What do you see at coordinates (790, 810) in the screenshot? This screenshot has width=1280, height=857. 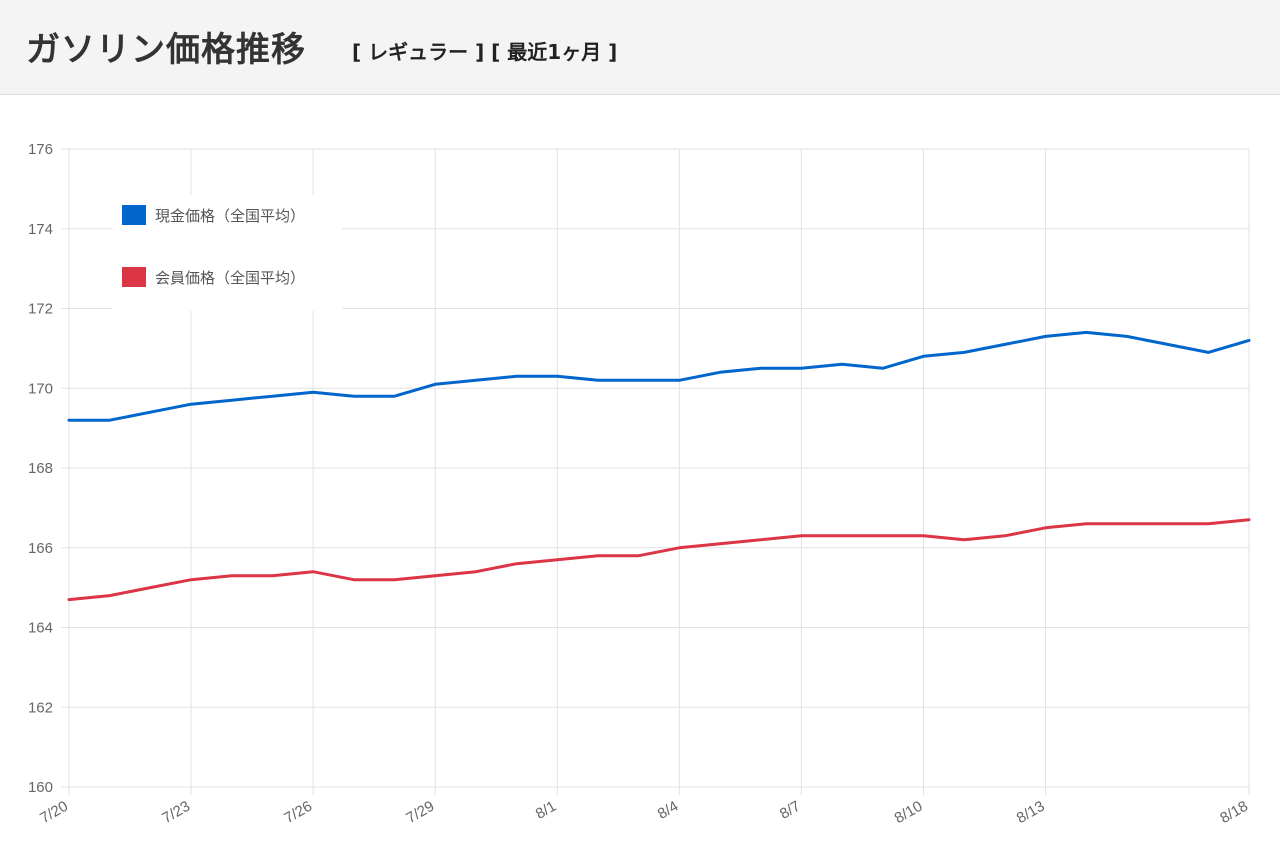 I see `x-tick-label: 8/7` at bounding box center [790, 810].